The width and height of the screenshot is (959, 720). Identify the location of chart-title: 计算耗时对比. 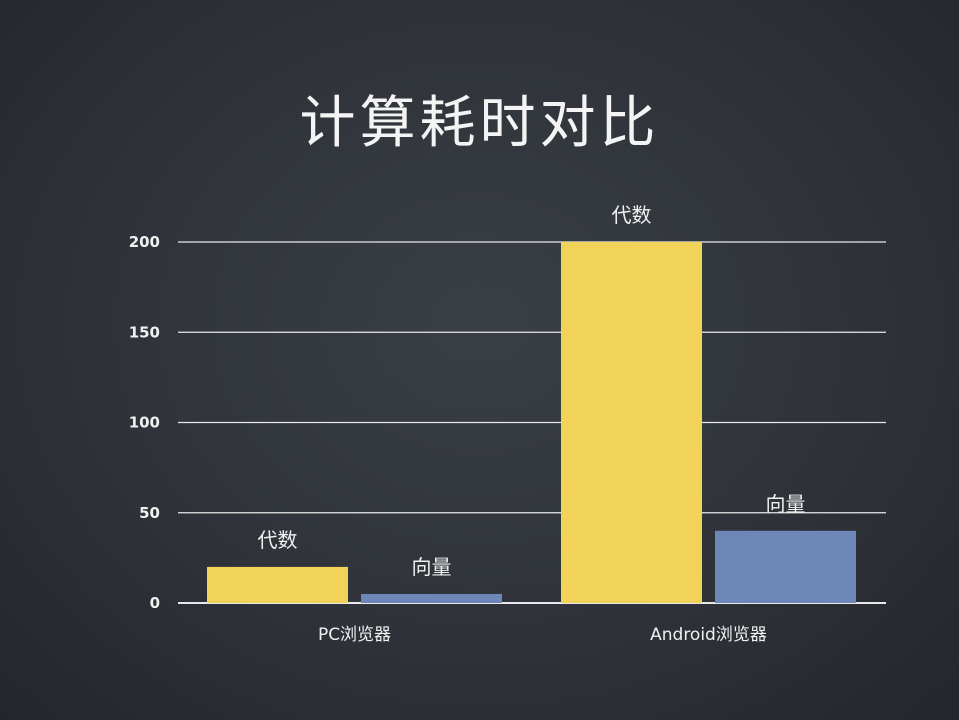
(479, 123).